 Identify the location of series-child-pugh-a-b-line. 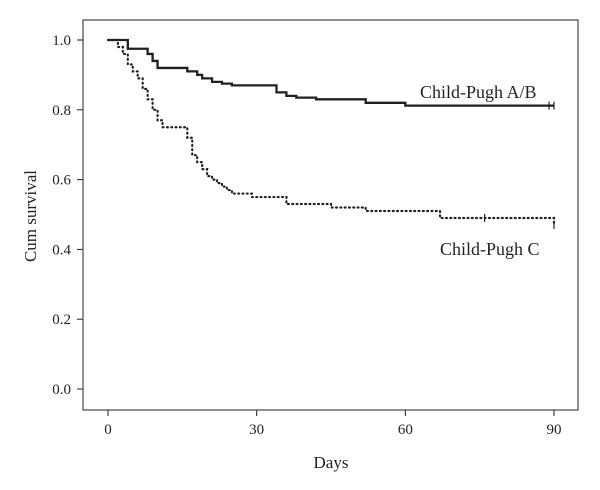
(331, 72).